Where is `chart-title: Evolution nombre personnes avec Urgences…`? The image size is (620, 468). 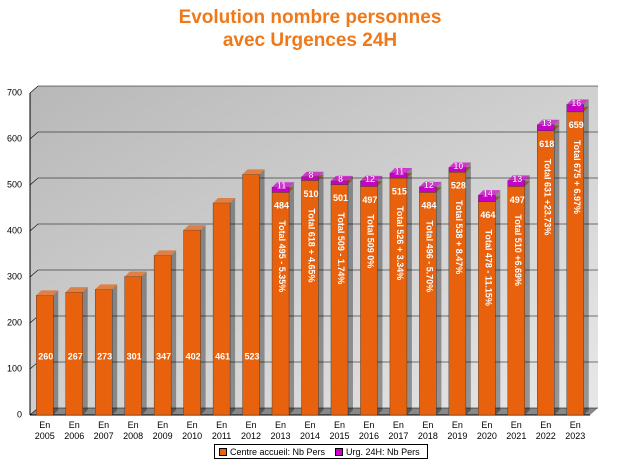 chart-title: Evolution nombre personnes avec Urgences… is located at coordinates (310, 29).